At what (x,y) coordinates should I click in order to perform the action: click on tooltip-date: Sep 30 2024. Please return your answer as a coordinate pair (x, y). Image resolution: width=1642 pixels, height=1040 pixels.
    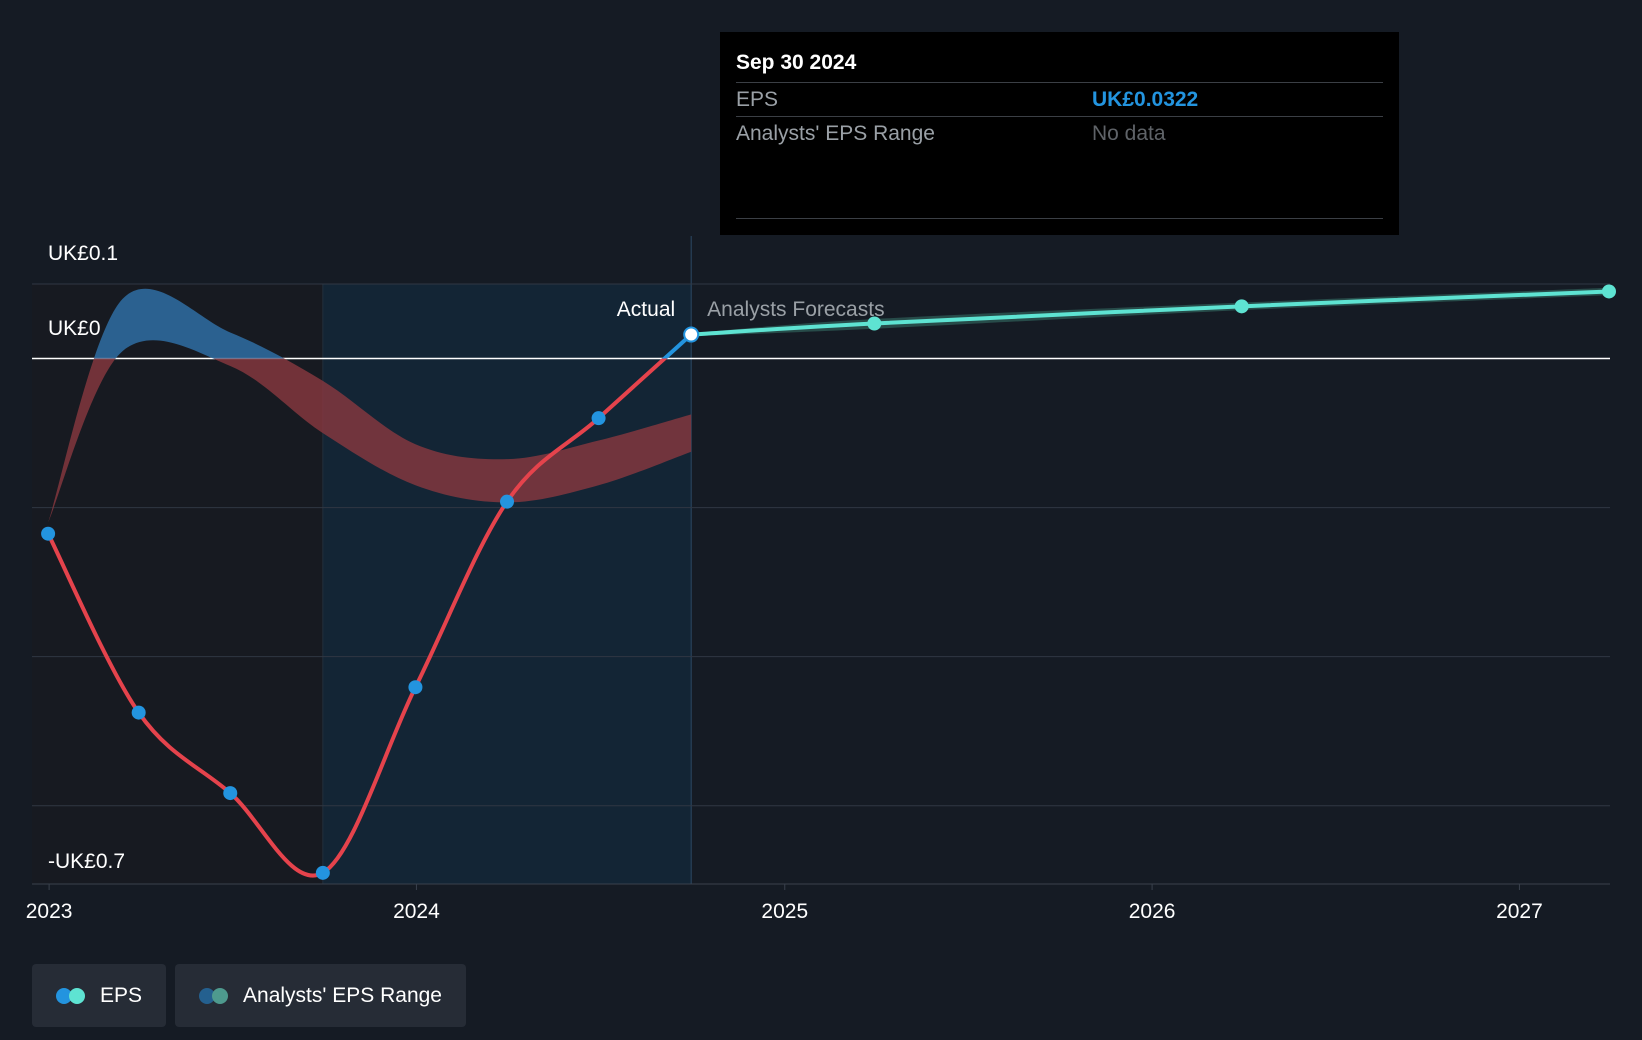
    Looking at the image, I should click on (796, 62).